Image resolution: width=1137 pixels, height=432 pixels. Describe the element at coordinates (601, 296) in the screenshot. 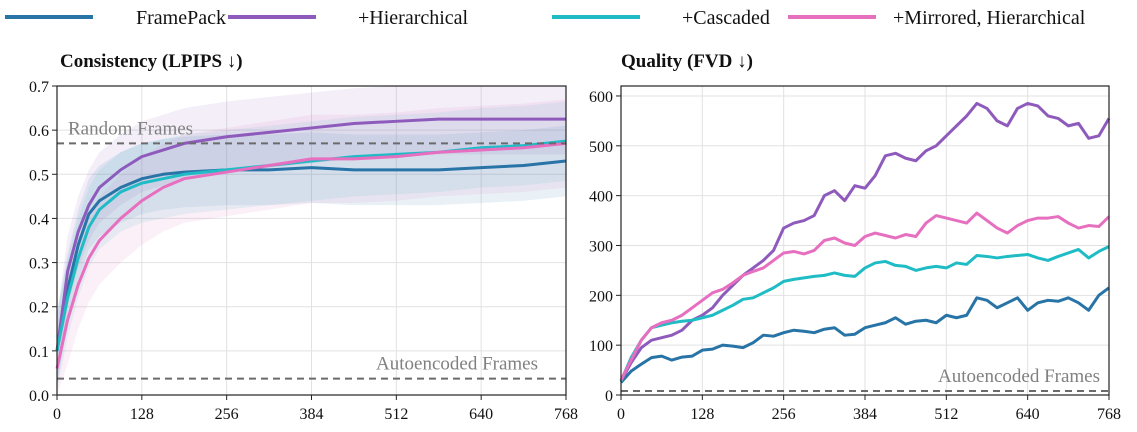

I see `quality-y-tick-label: 200` at that location.